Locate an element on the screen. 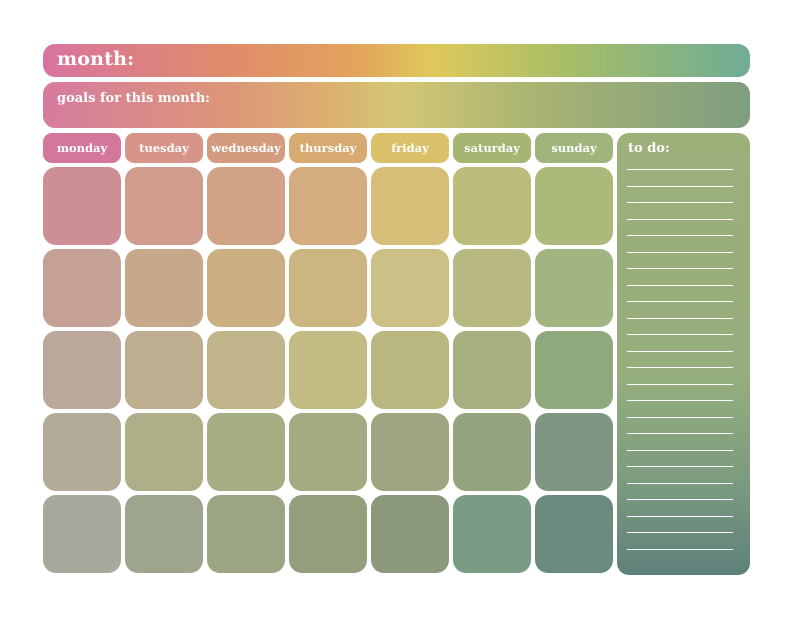 This screenshot has width=794, height=618. weekday-header-monday: monday is located at coordinates (82, 148).